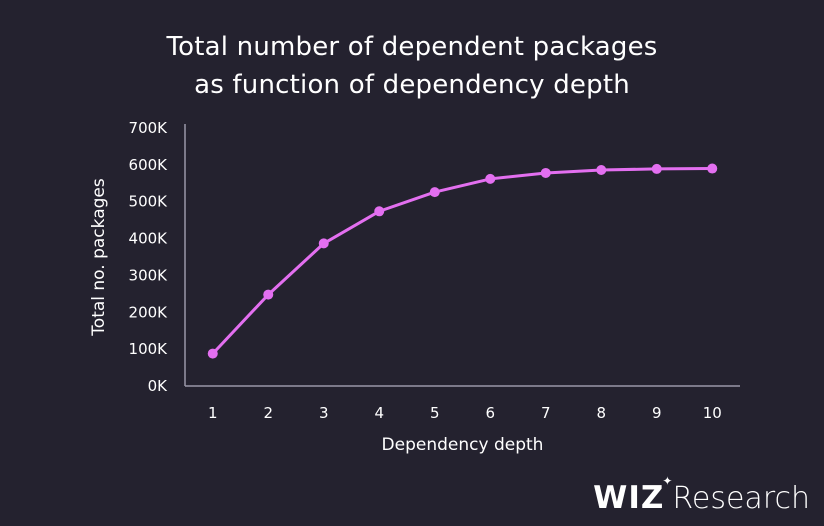  Describe the element at coordinates (149, 275) in the screenshot. I see `y-tick-label: 300K` at that location.